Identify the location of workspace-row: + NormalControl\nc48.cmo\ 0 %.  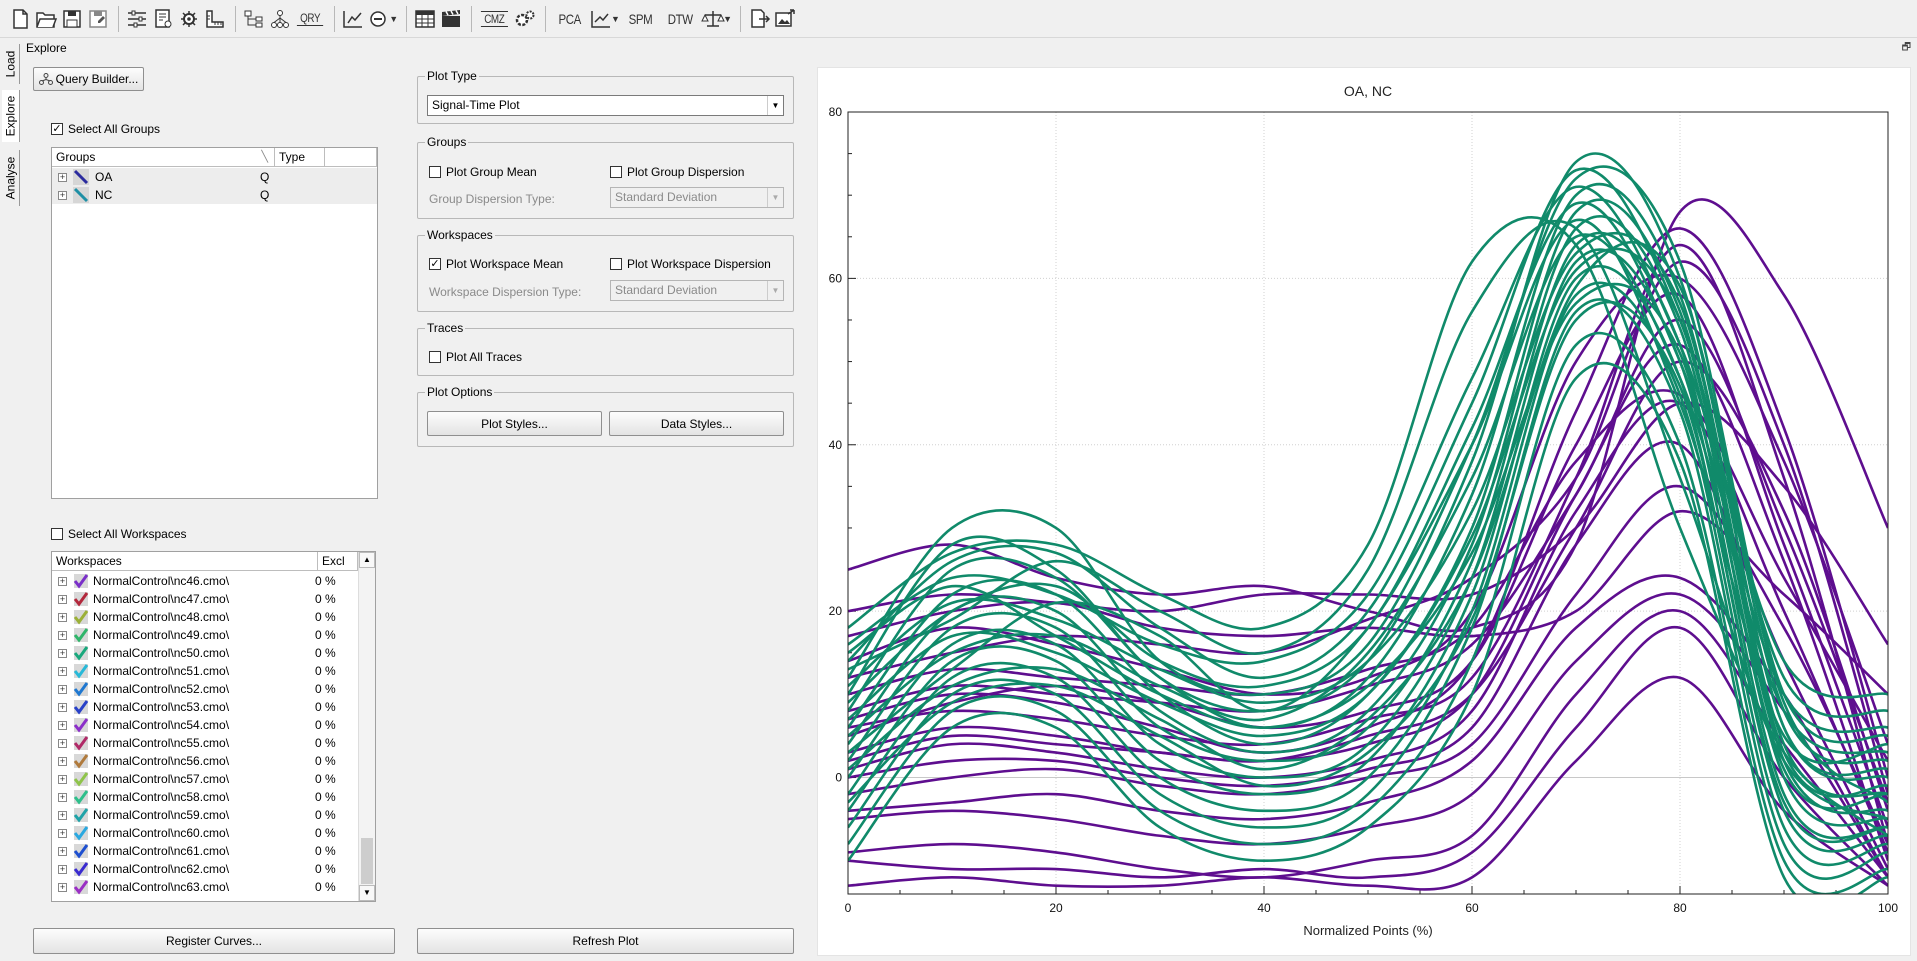
(205, 617).